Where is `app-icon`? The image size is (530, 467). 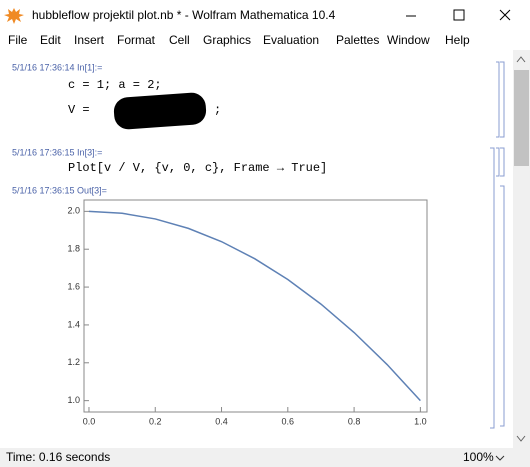 app-icon is located at coordinates (14, 16).